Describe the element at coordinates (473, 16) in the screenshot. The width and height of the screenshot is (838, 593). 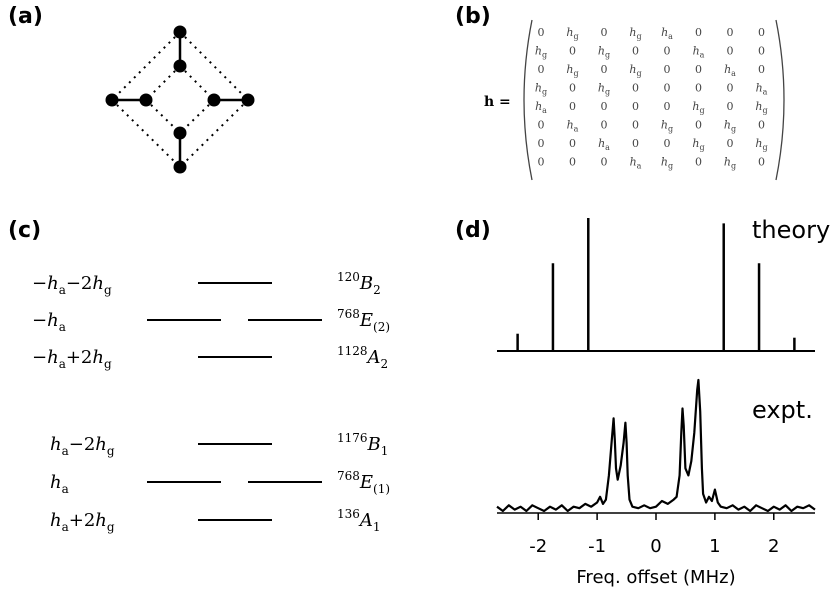
I see `panel-label-b: (b)` at that location.